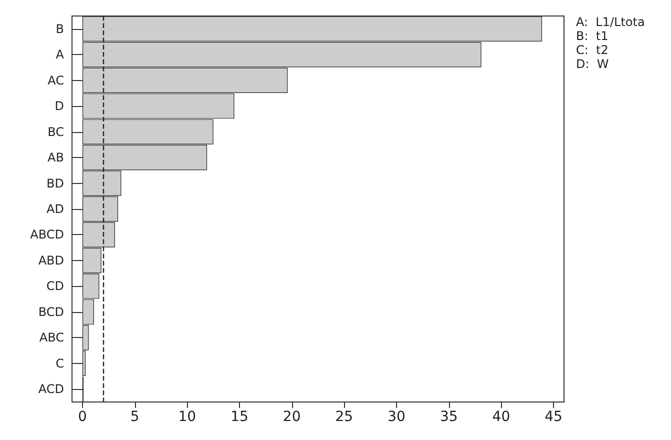  Describe the element at coordinates (51, 337) in the screenshot. I see `y-tick-label: ABC` at that location.